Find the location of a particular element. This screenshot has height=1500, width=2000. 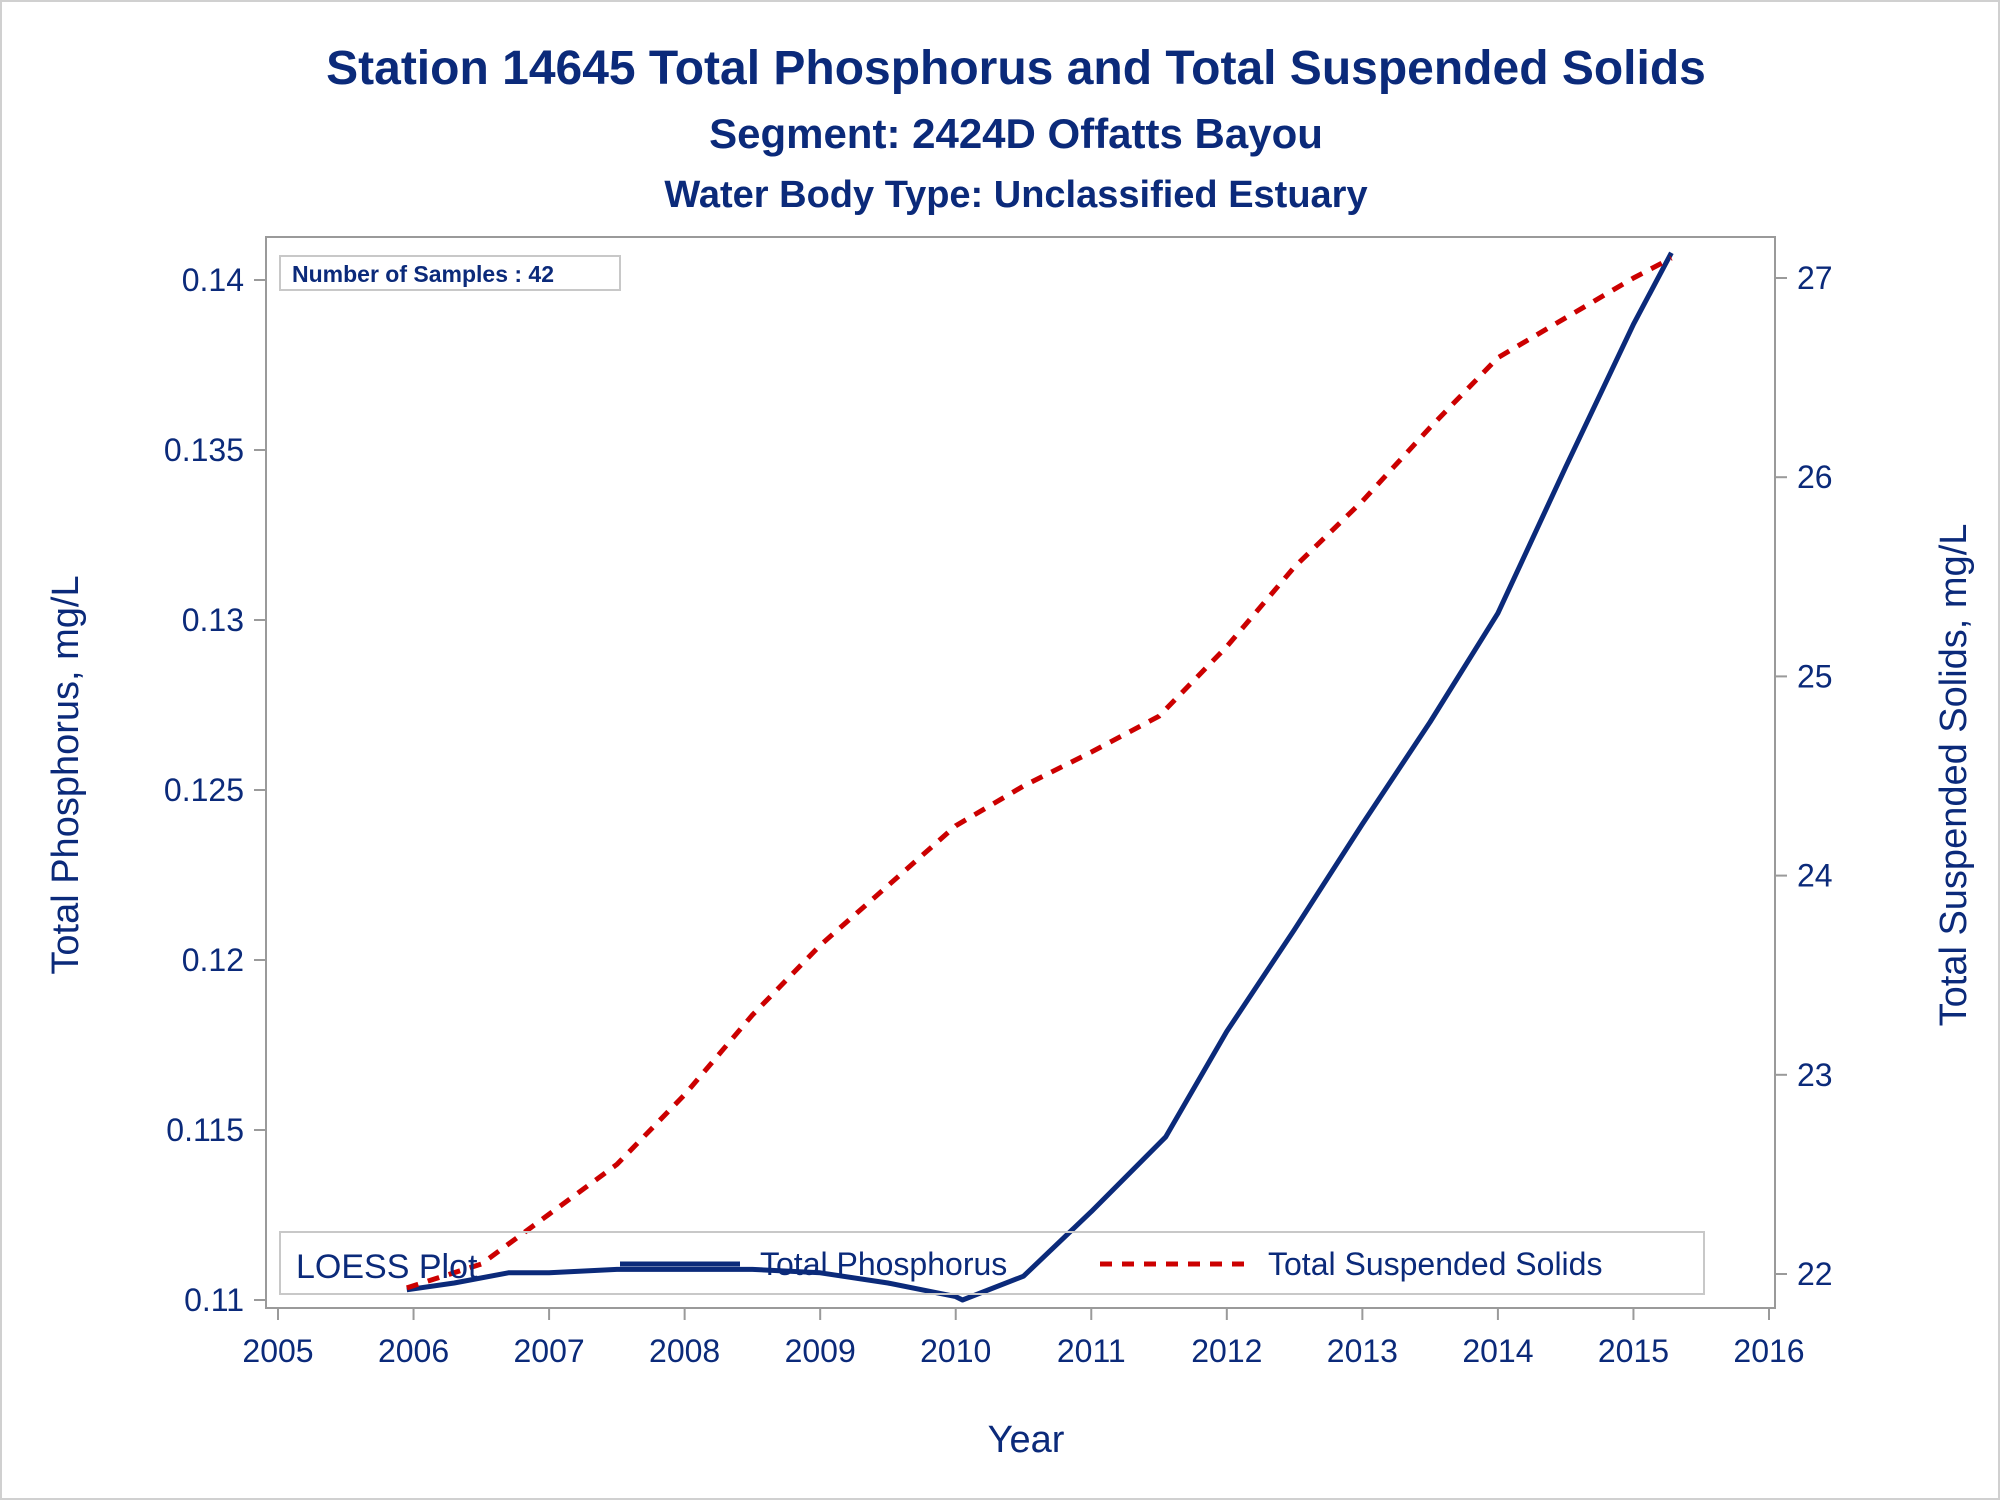

chart-subtitle-2: Water Body Type: Unclassified Estuary is located at coordinates (1015, 195).